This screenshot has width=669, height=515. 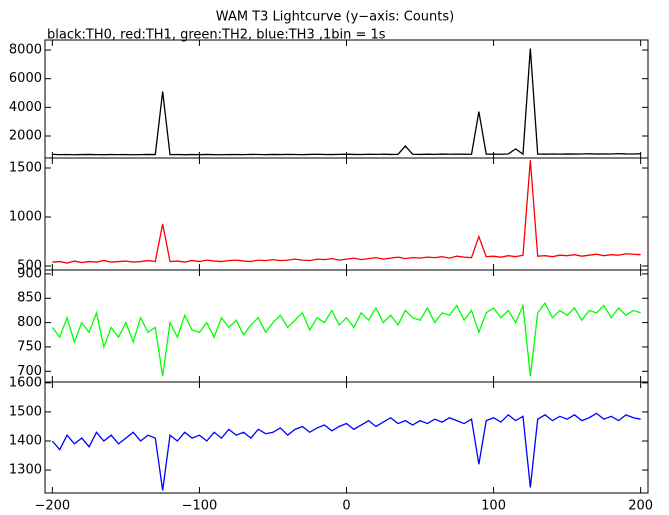 What do you see at coordinates (29, 322) in the screenshot?
I see `y-tick-label: 800` at bounding box center [29, 322].